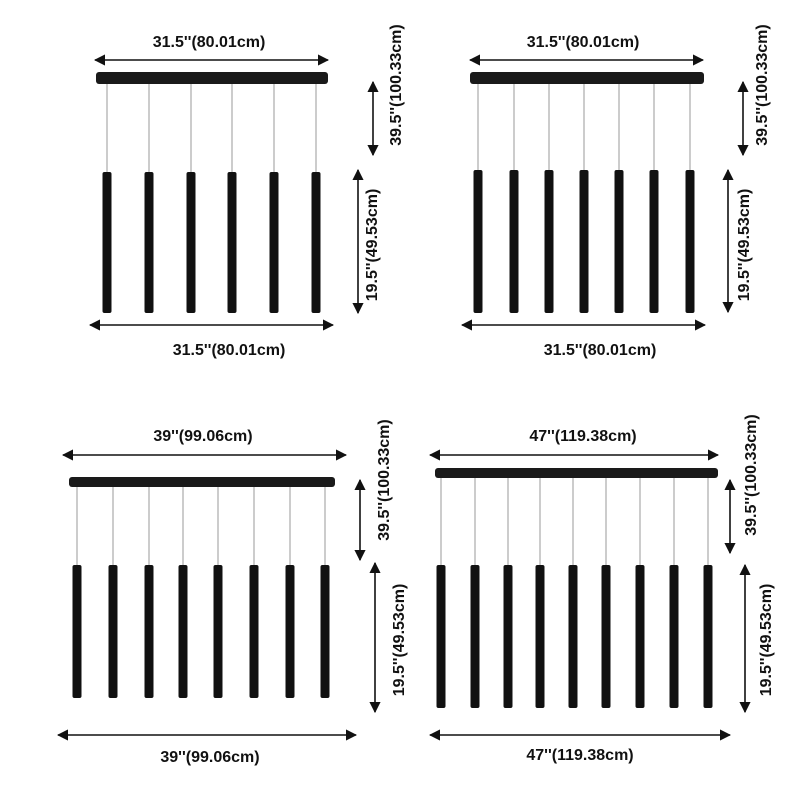 The image size is (800, 800). Describe the element at coordinates (209, 757) in the screenshot. I see `bottom-width-label: 39''(99.06cm)` at that location.